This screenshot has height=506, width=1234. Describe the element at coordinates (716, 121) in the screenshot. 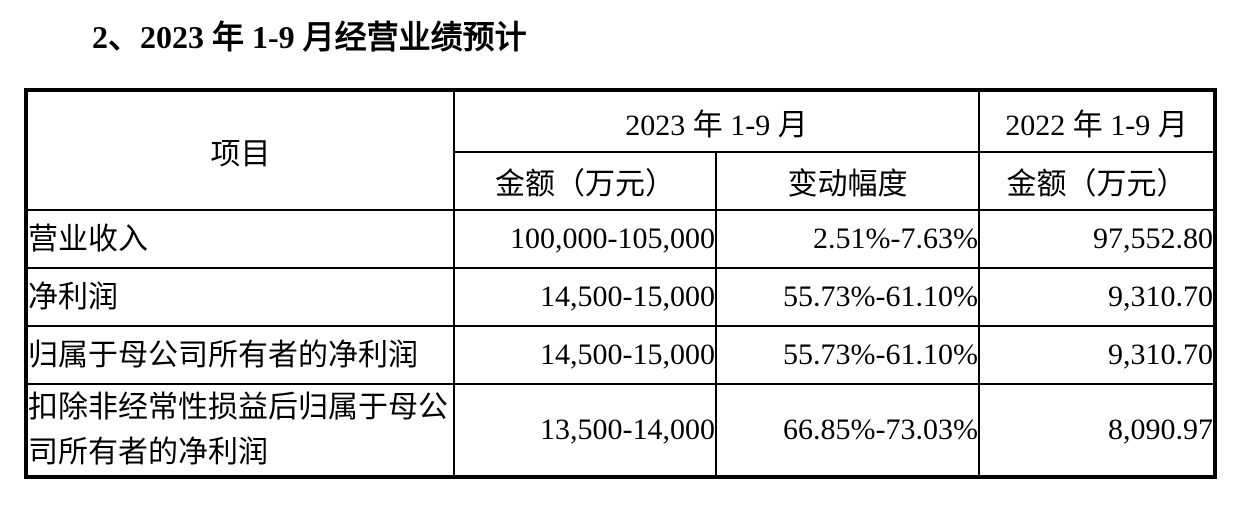

I see `header-period-2023: 2023 年 1-9 月` at that location.